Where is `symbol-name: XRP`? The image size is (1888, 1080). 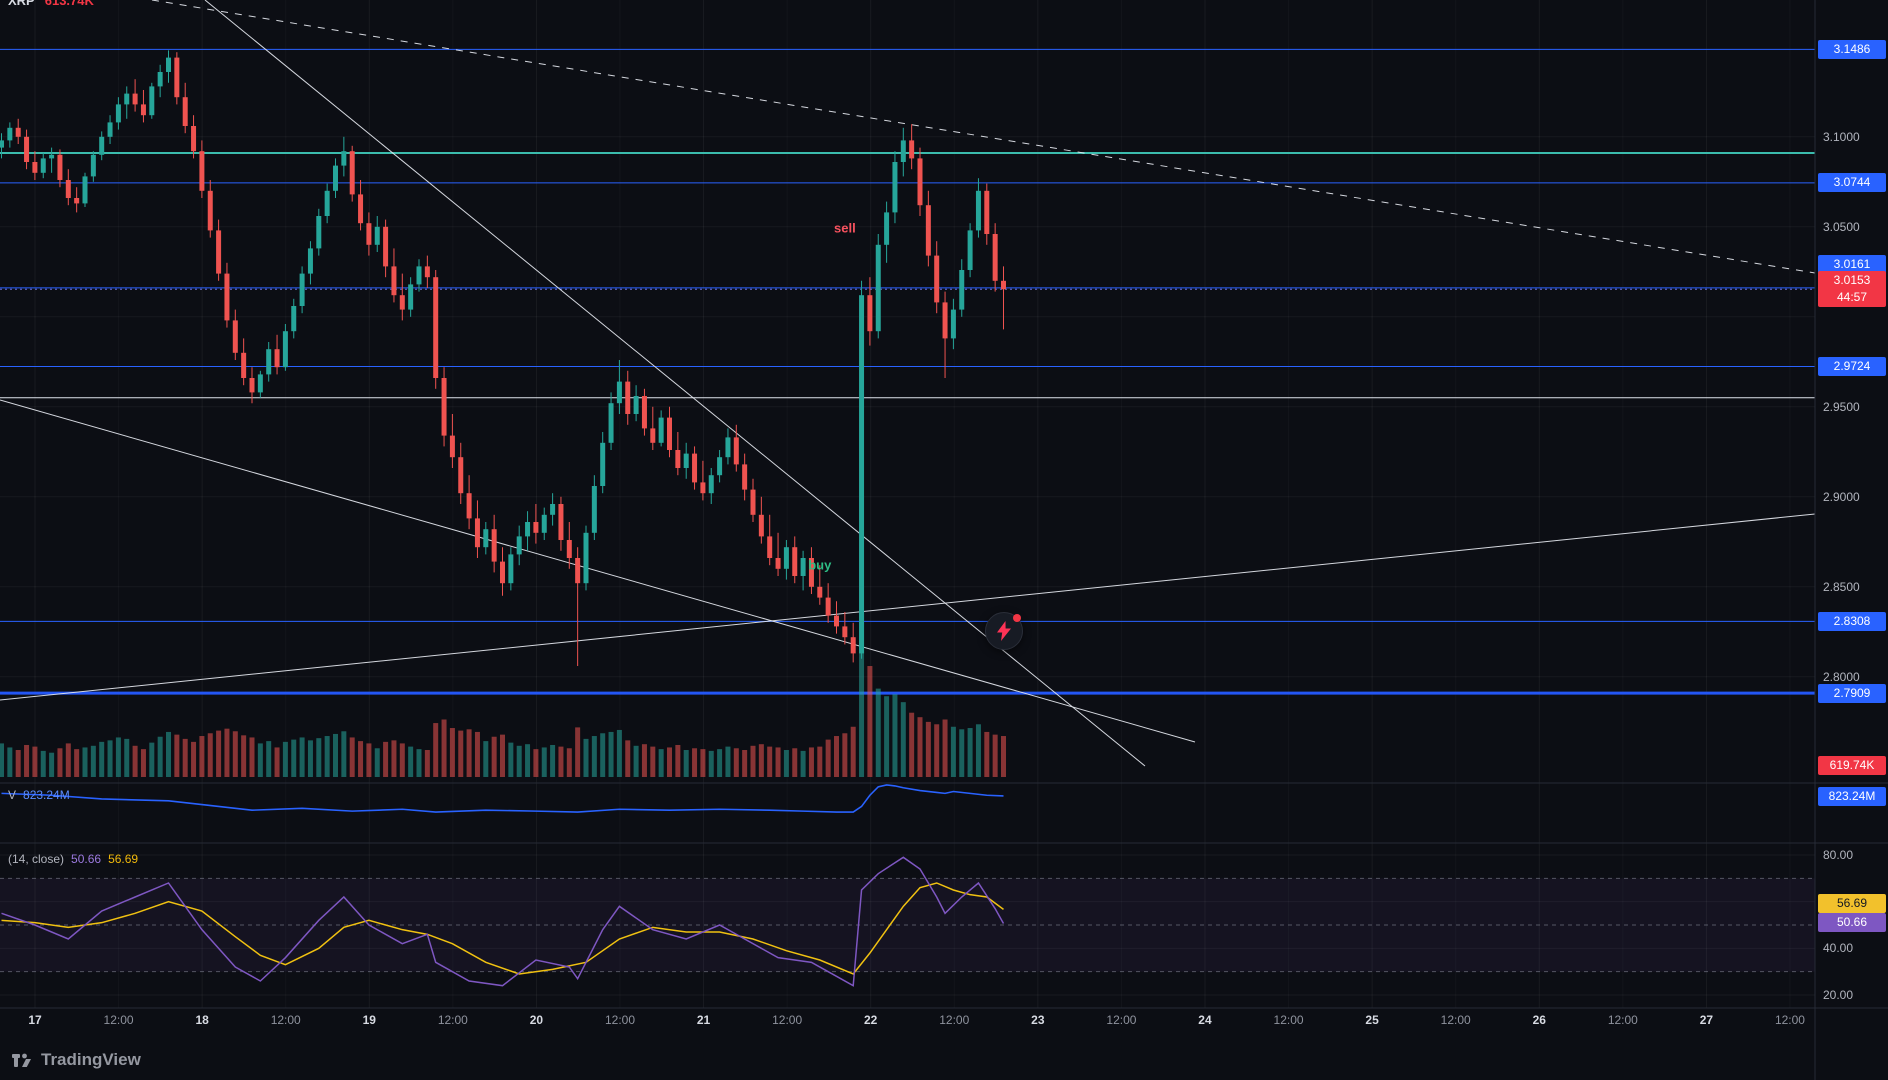 symbol-name: XRP is located at coordinates (21, 4).